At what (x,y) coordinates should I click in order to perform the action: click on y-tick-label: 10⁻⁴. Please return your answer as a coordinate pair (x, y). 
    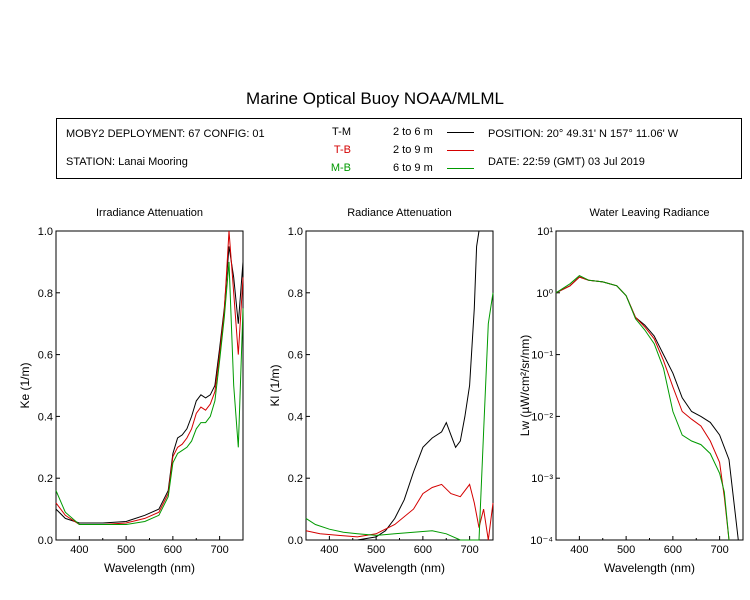
    Looking at the image, I should click on (541, 541).